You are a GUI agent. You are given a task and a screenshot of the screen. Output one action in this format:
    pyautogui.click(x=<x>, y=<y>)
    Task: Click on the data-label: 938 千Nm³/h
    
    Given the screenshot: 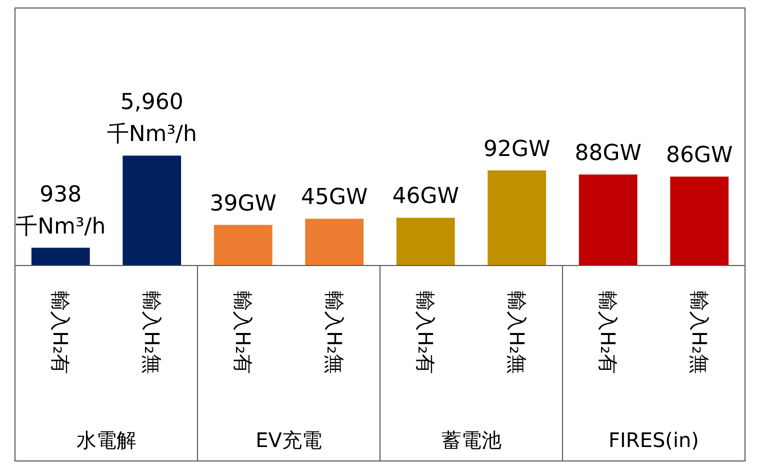 What is the action you would take?
    pyautogui.click(x=61, y=211)
    